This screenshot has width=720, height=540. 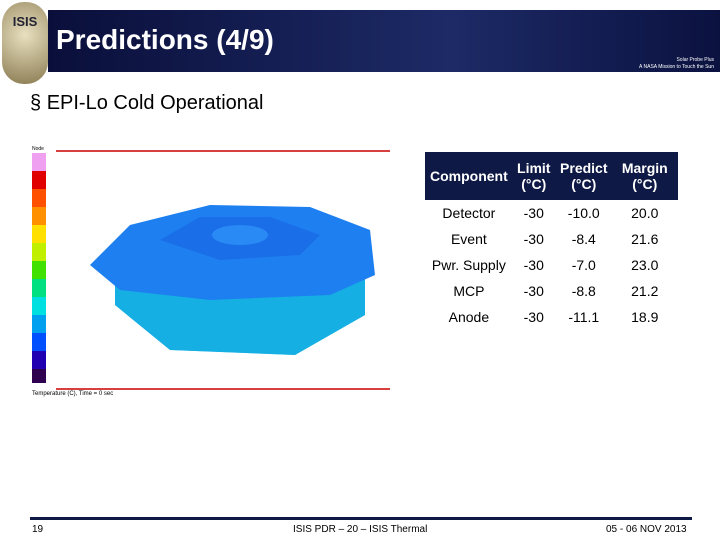 I want to click on color-legend, so click(x=39, y=268).